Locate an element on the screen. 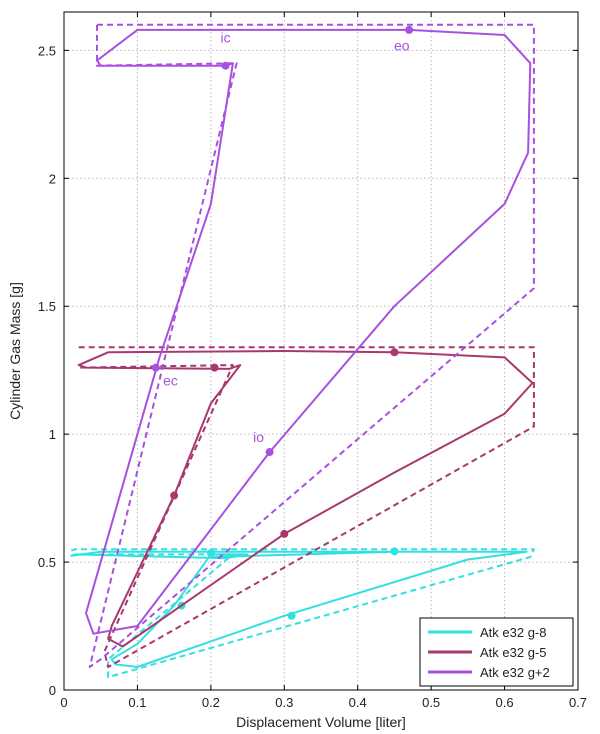 The width and height of the screenshot is (600, 734). legend-label: Atk e32 g+2 is located at coordinates (515, 672).